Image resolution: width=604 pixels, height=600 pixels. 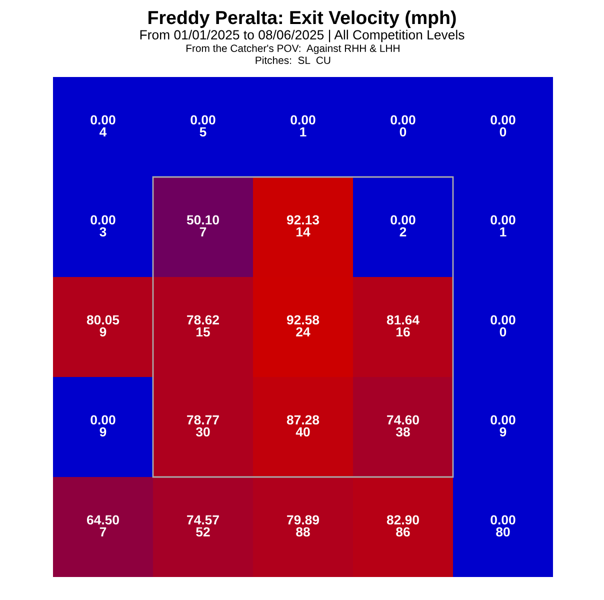 I want to click on annotation: 80, so click(x=503, y=532).